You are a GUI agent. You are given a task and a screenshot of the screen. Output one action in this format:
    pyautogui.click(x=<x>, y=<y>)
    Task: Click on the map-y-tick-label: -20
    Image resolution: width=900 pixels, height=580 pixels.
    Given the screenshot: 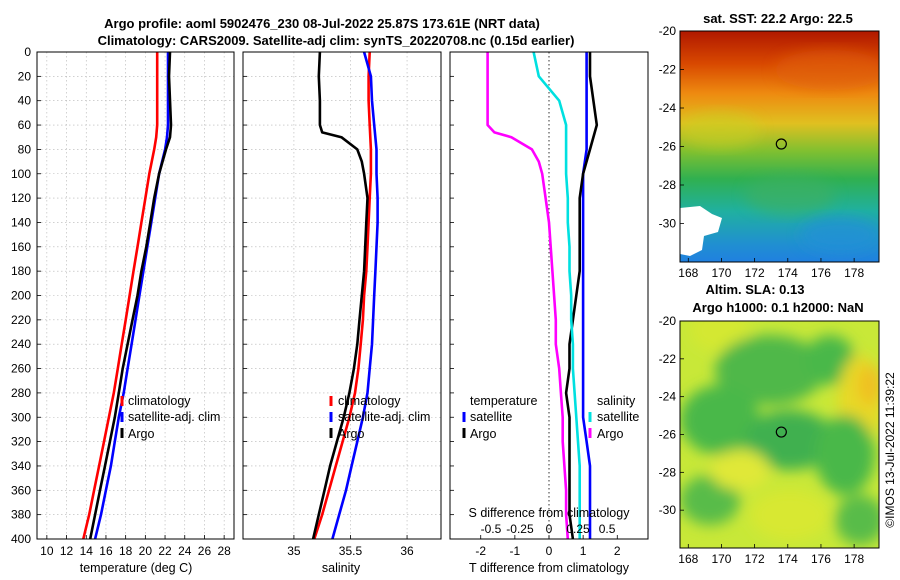 What is the action you would take?
    pyautogui.click(x=668, y=321)
    